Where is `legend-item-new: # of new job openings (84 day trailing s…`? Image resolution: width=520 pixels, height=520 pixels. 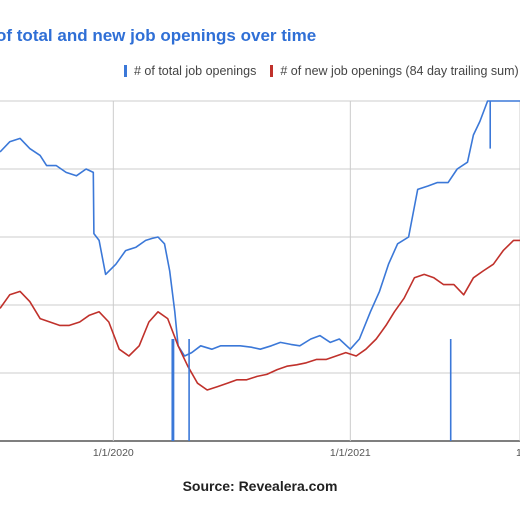
legend-item-new: # of new job openings (84 day trailing s… is located at coordinates (394, 71).